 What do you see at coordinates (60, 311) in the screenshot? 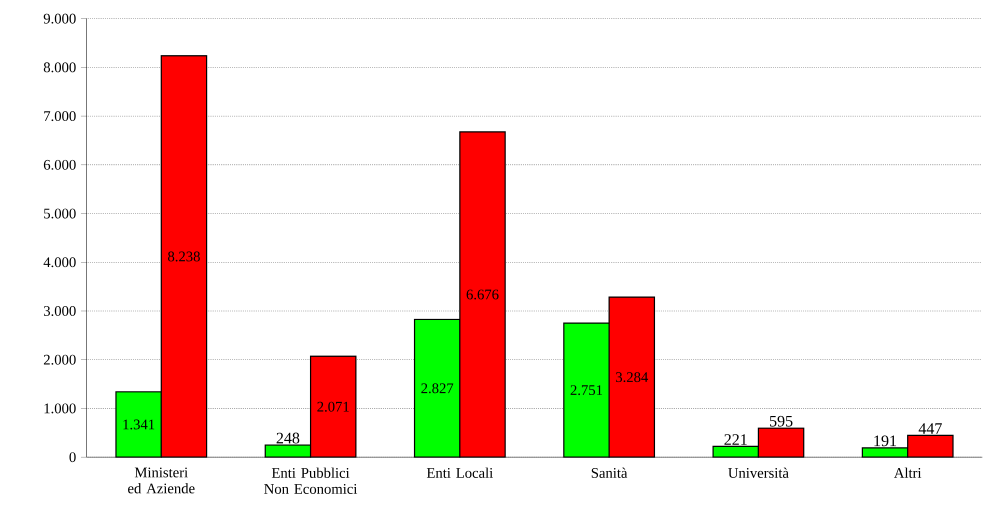
I see `y-tick-label: 3.000` at bounding box center [60, 311].